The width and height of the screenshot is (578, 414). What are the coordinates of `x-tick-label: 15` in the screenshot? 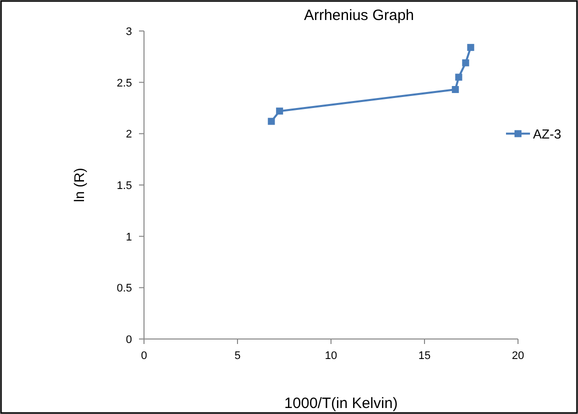 It's located at (424, 356).